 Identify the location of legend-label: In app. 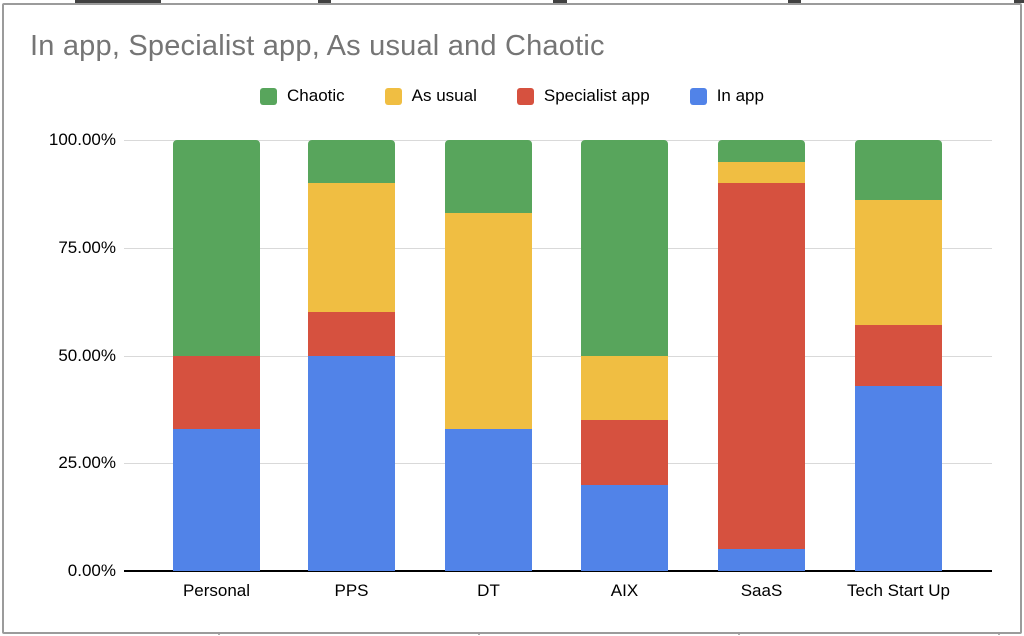
(740, 95).